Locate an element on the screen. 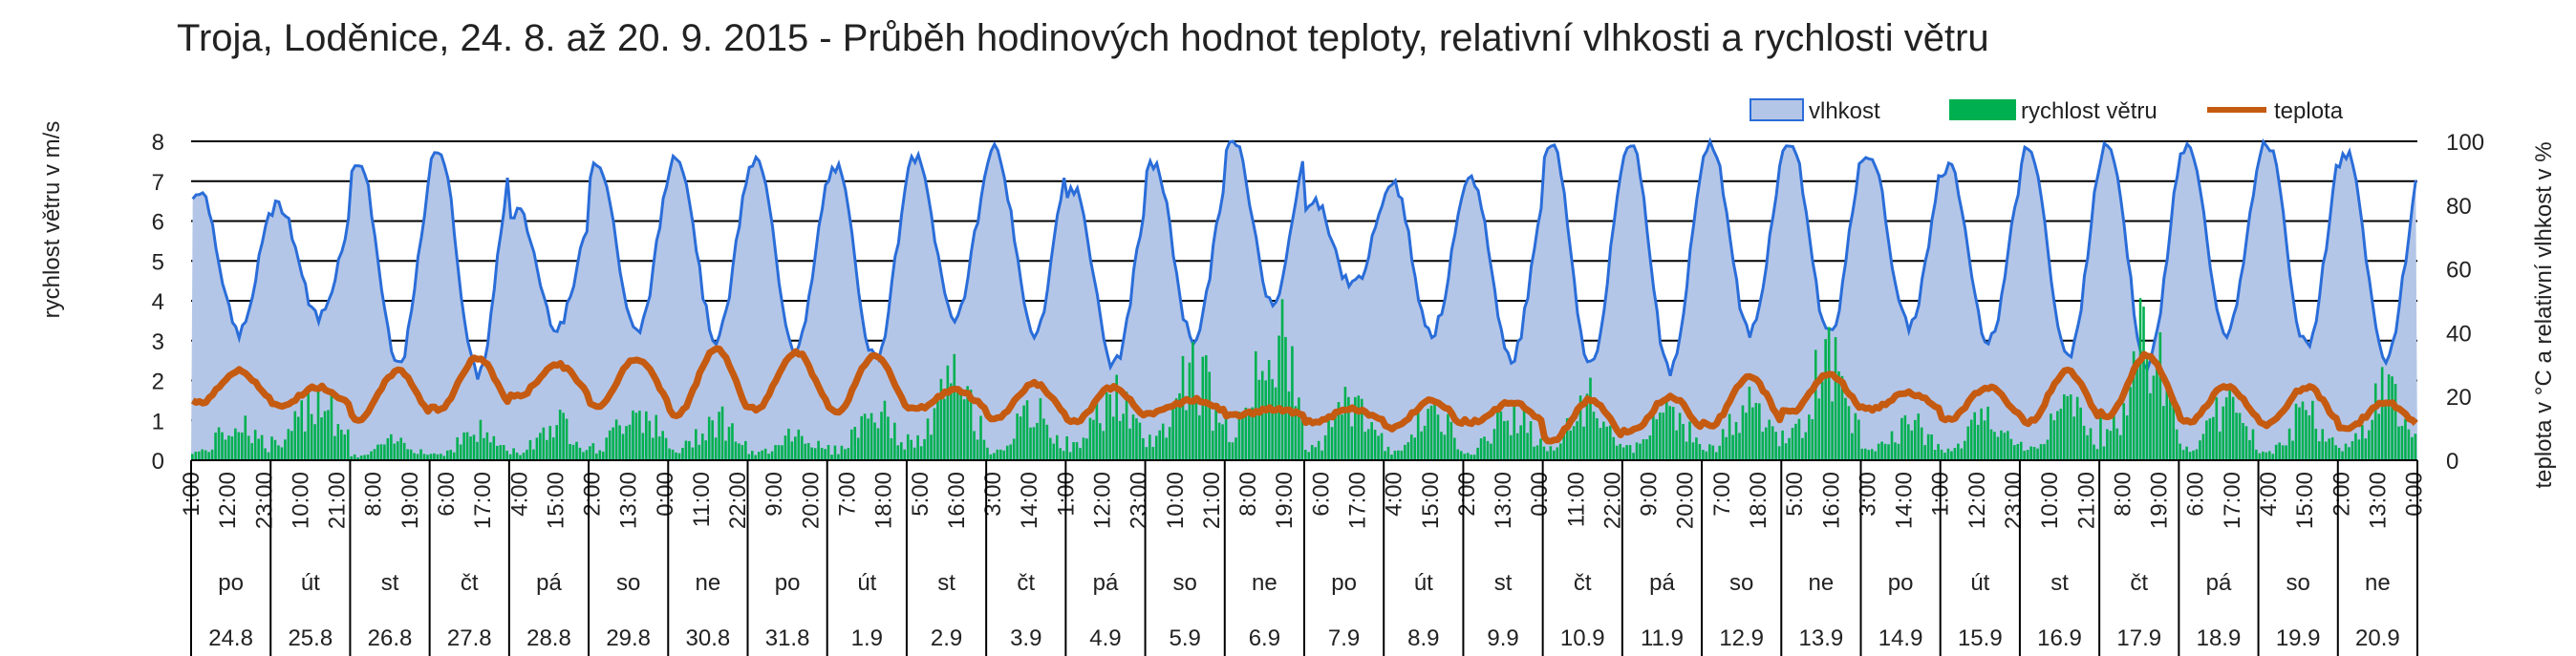 This screenshot has width=2576, height=656. x-hour-tick-label: 14:00 is located at coordinates (1029, 501).